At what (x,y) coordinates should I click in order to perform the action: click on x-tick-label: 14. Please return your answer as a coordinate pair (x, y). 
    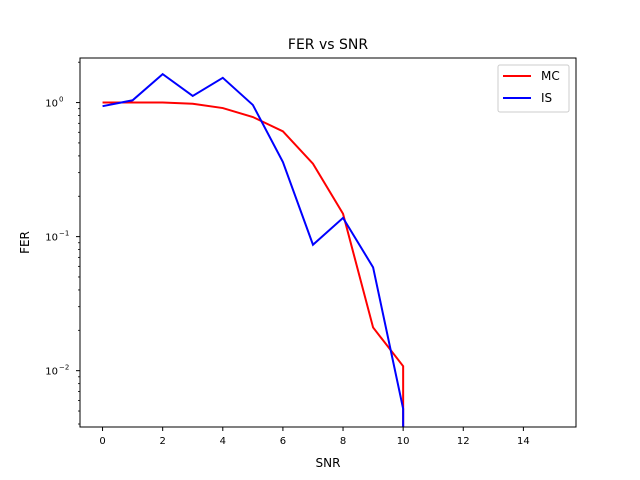
    Looking at the image, I should click on (523, 441).